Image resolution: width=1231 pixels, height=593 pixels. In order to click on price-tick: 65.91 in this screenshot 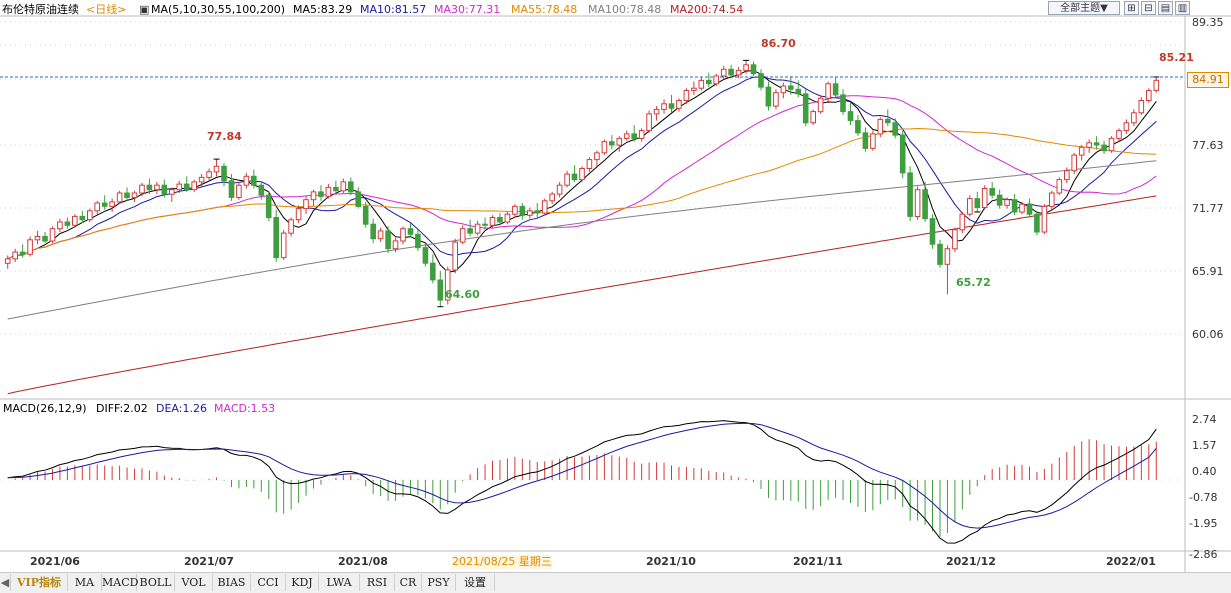, I will do `click(1208, 271)`.